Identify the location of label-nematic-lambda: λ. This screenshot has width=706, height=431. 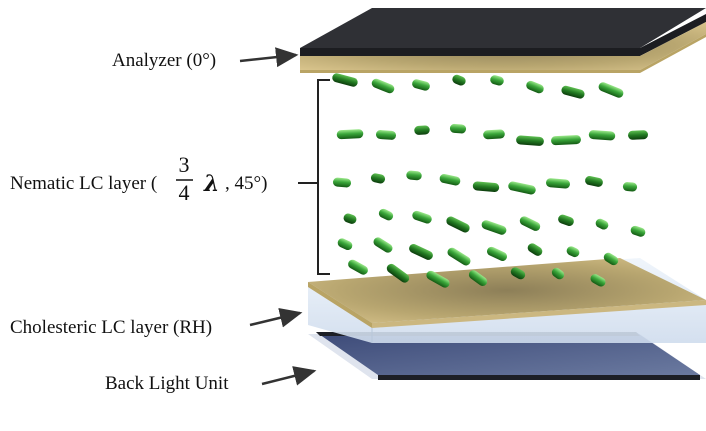
(211, 184).